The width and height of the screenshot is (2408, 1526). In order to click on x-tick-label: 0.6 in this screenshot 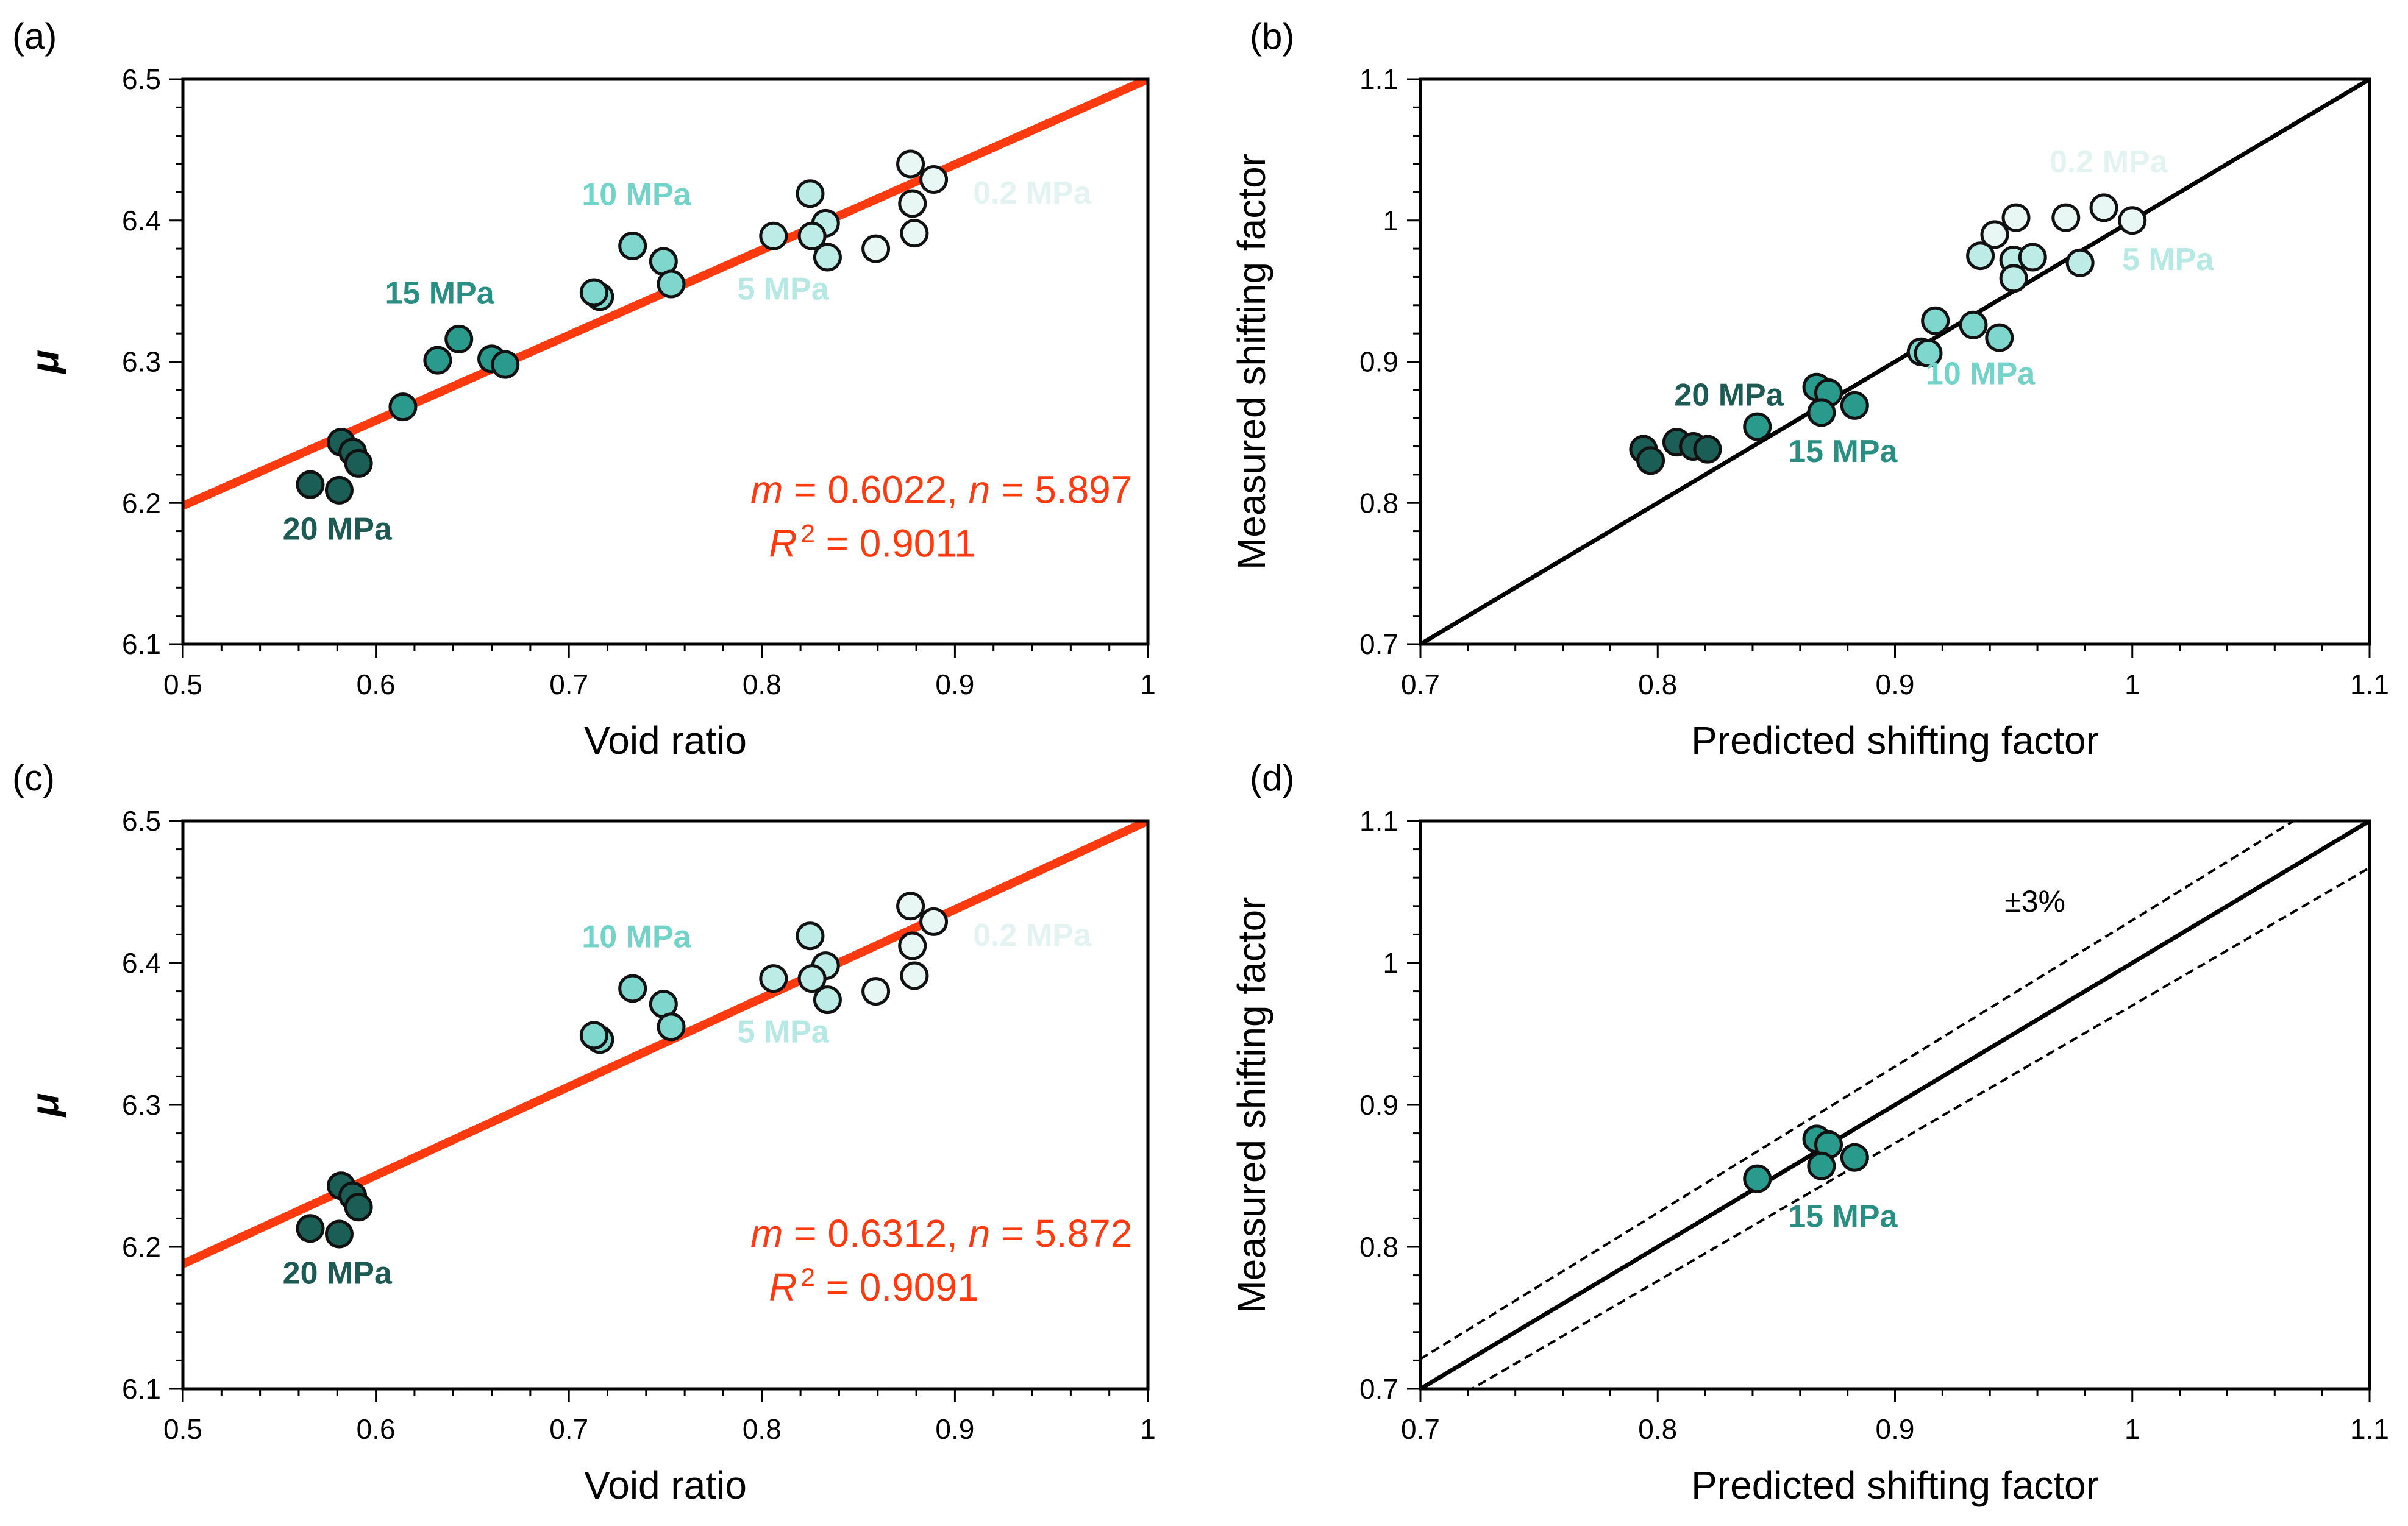, I will do `click(376, 684)`.